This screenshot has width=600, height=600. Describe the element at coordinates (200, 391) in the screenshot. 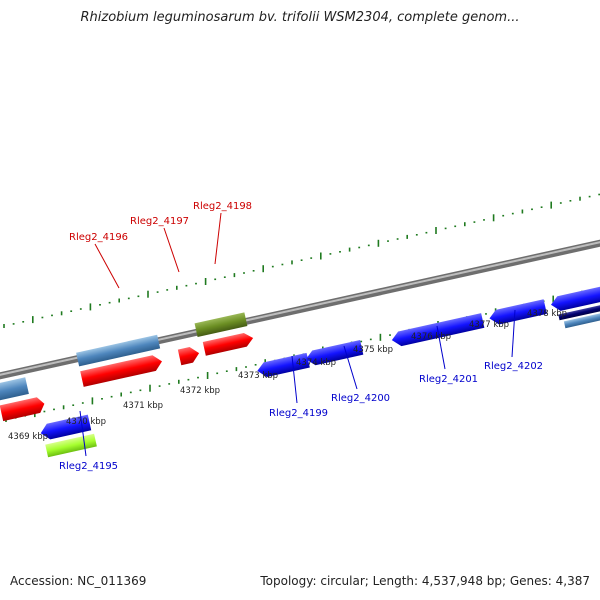

I see `kbp-label: 4372 kbp` at that location.